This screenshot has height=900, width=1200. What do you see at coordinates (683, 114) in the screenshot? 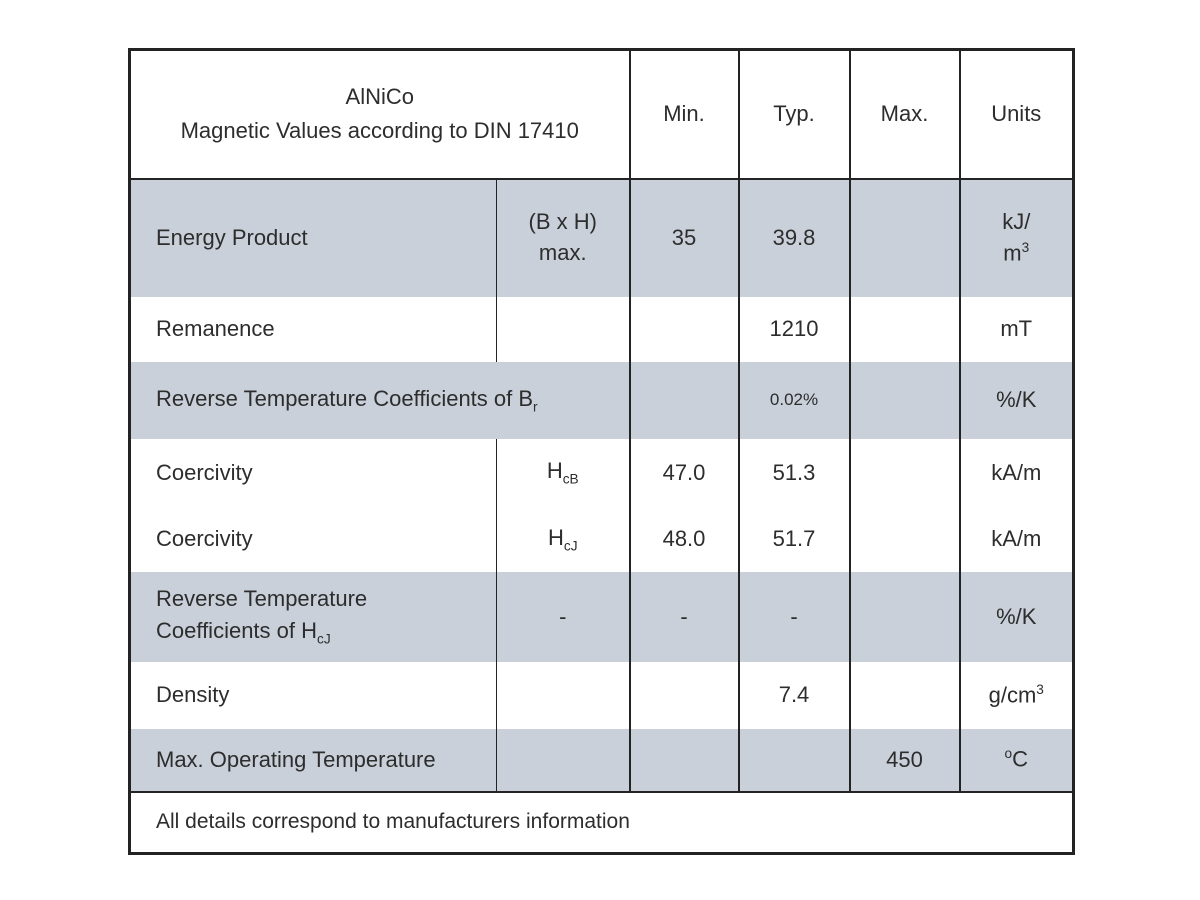
I see `column-header-min: Min.` at bounding box center [683, 114].